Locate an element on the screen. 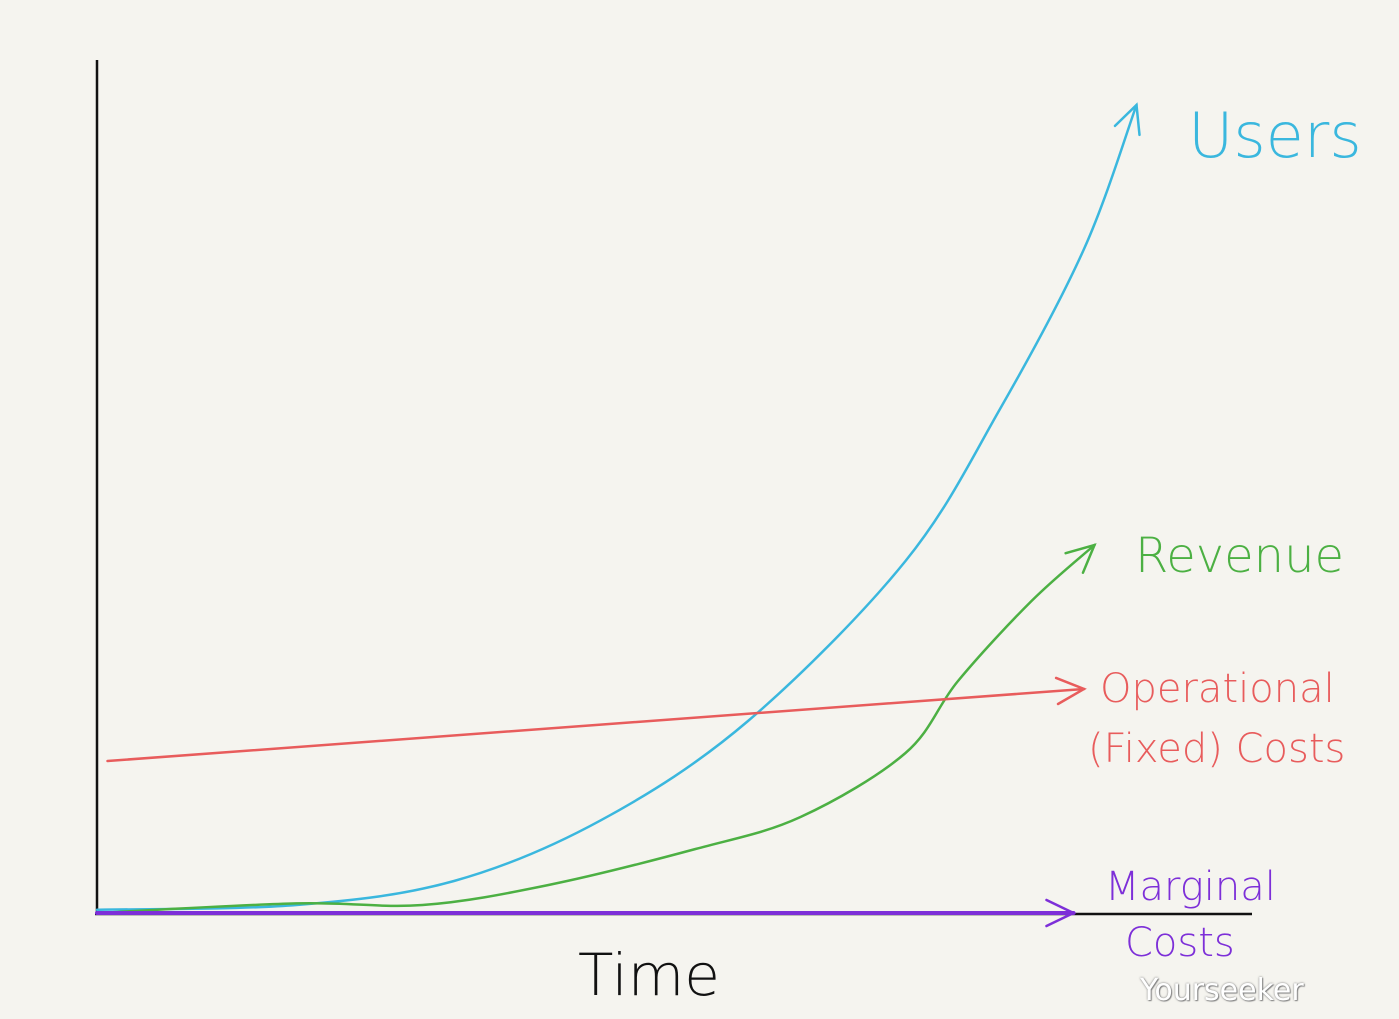  label-fixed-costs: (Fixed) Costs is located at coordinates (1216, 749).